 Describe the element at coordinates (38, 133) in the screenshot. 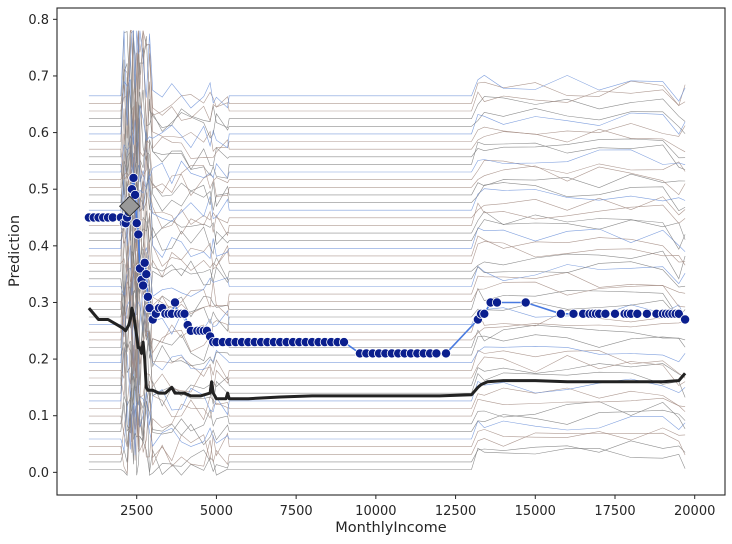

I see `y-tick-label: 0.6` at that location.